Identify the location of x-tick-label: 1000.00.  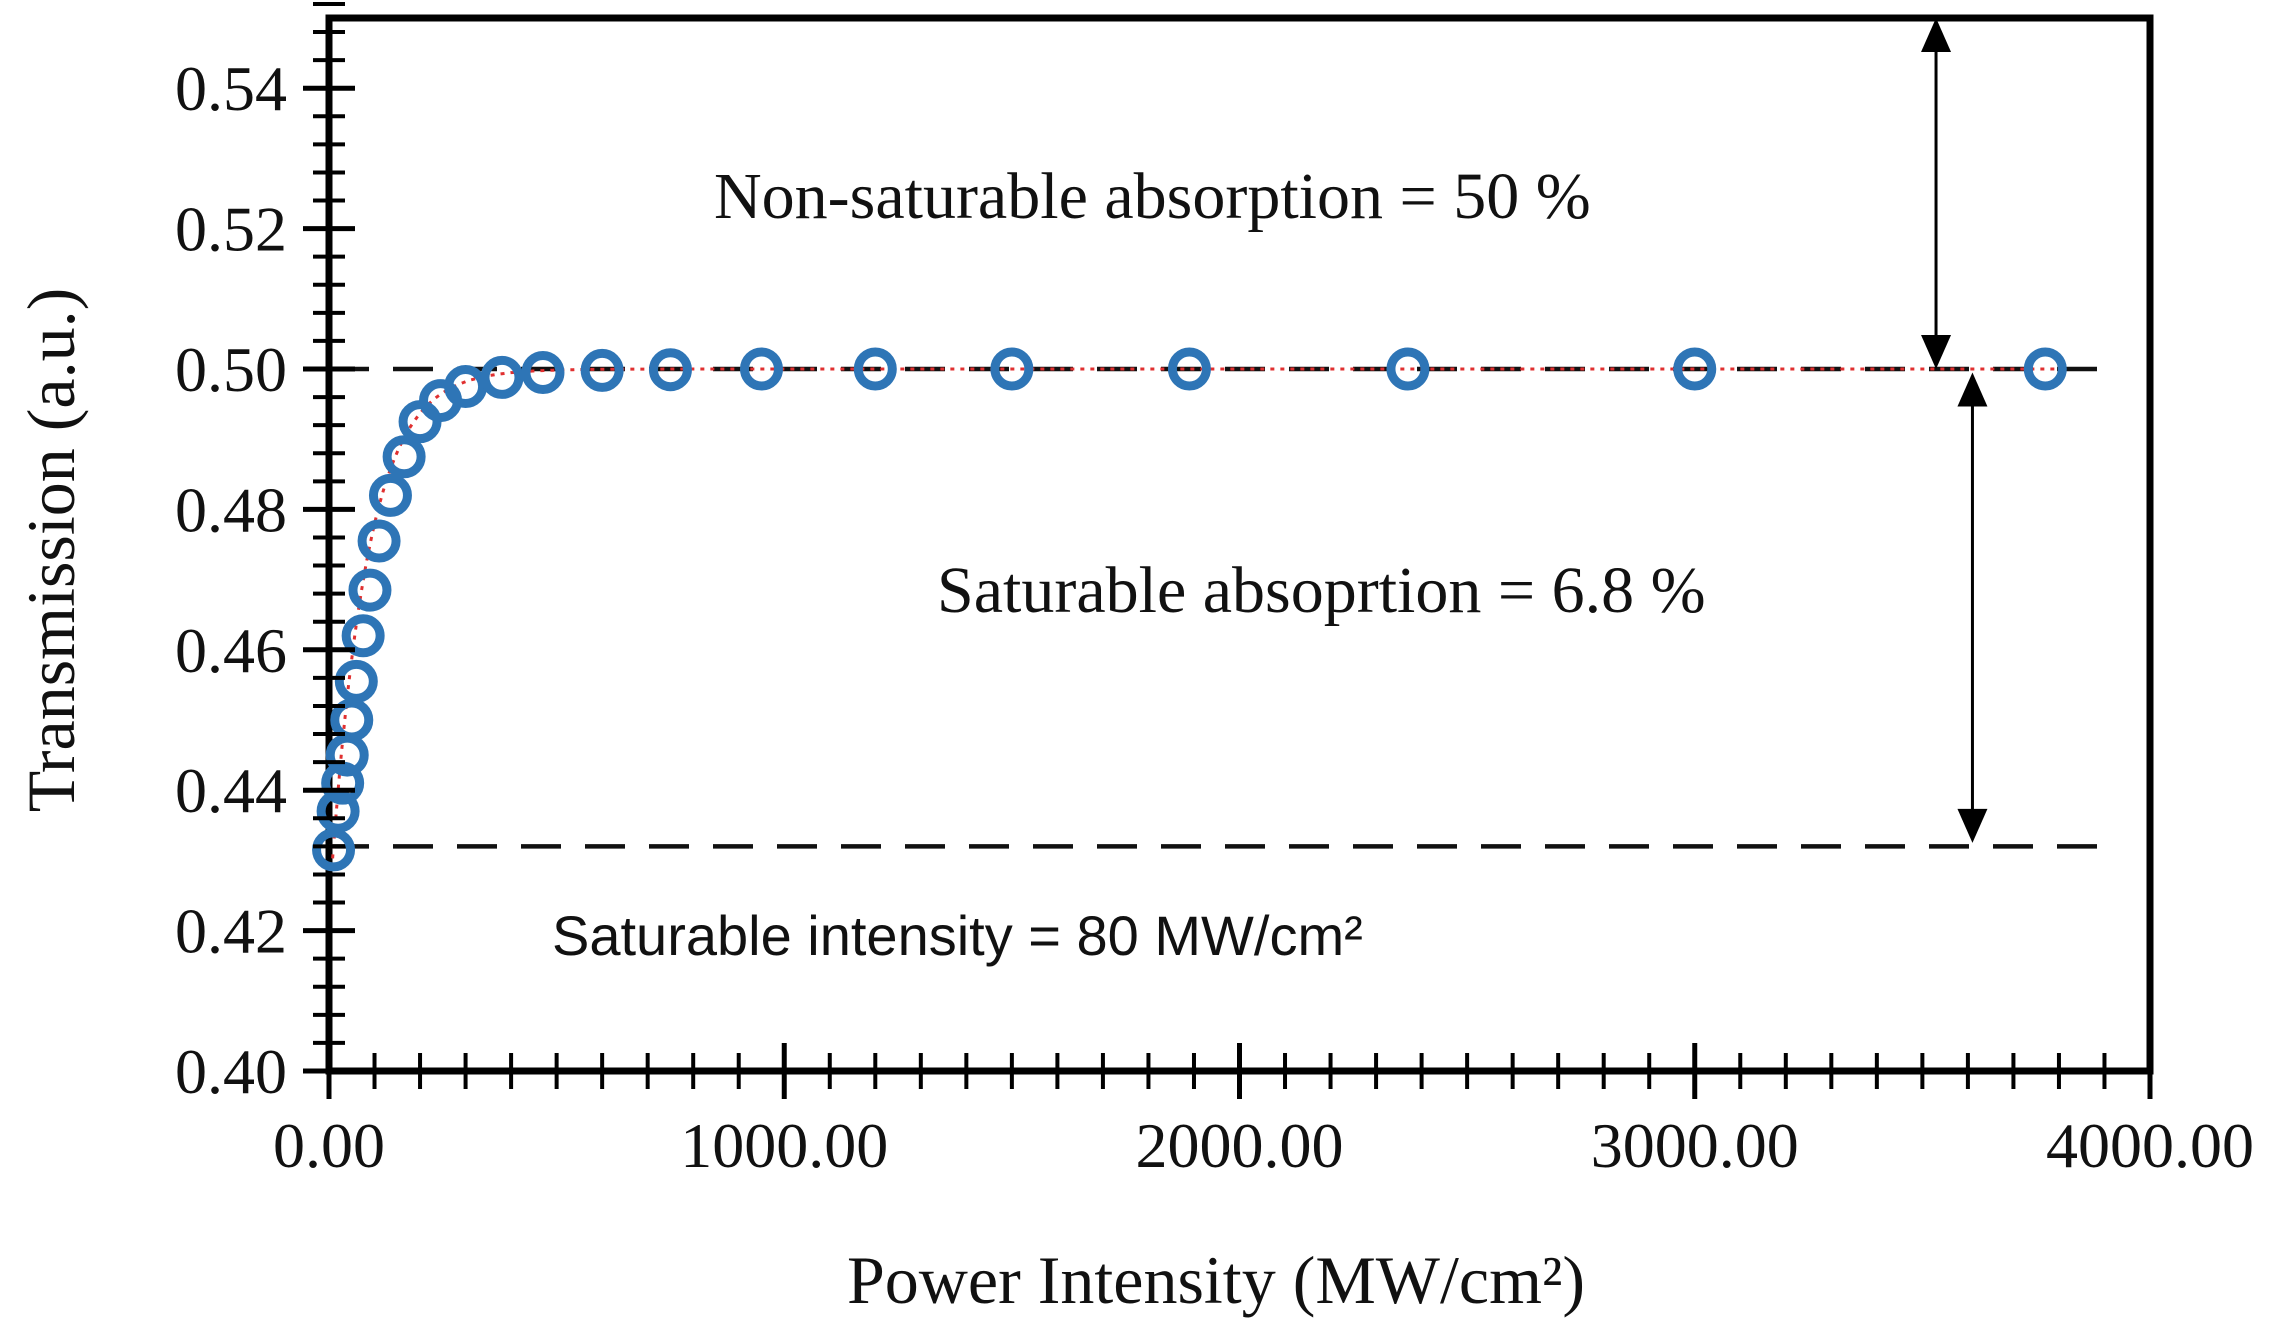
(784, 1145).